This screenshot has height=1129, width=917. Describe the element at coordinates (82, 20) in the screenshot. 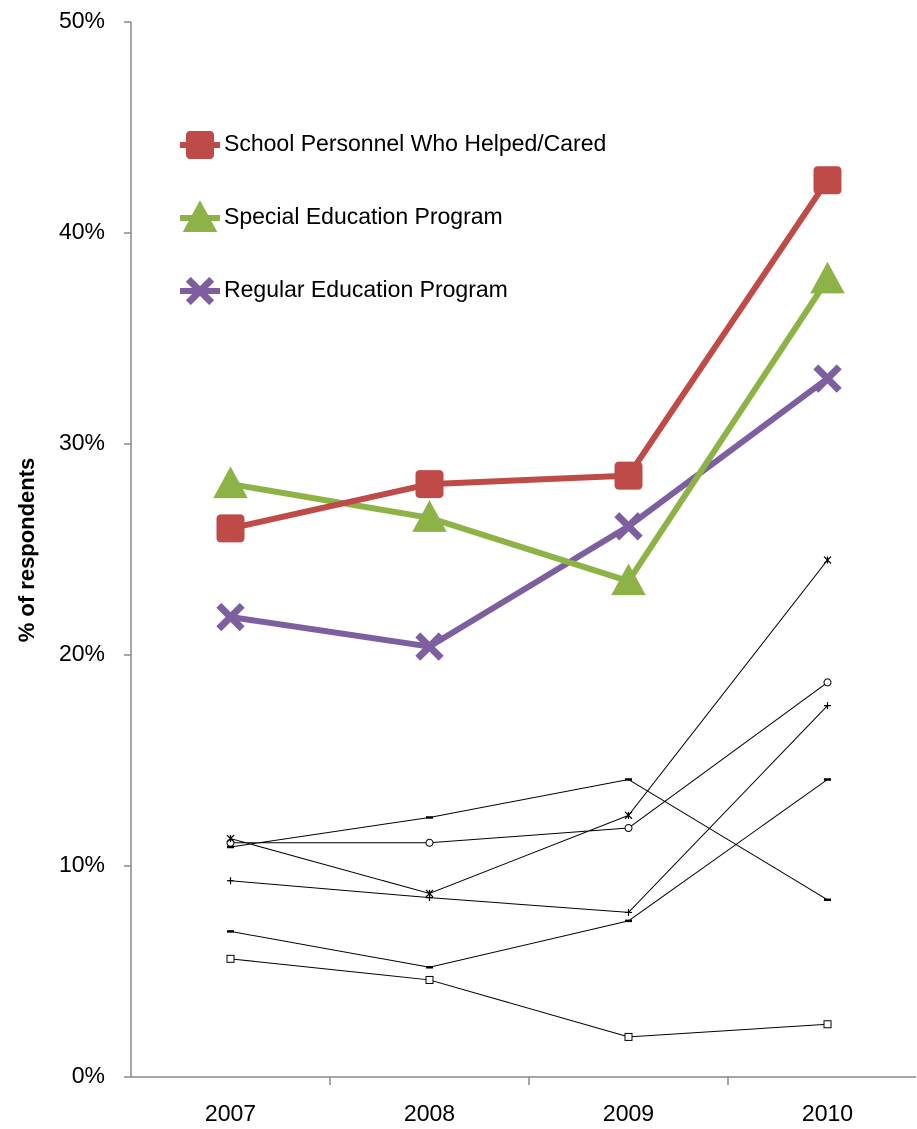

I see `y-tick-label: 50%` at that location.